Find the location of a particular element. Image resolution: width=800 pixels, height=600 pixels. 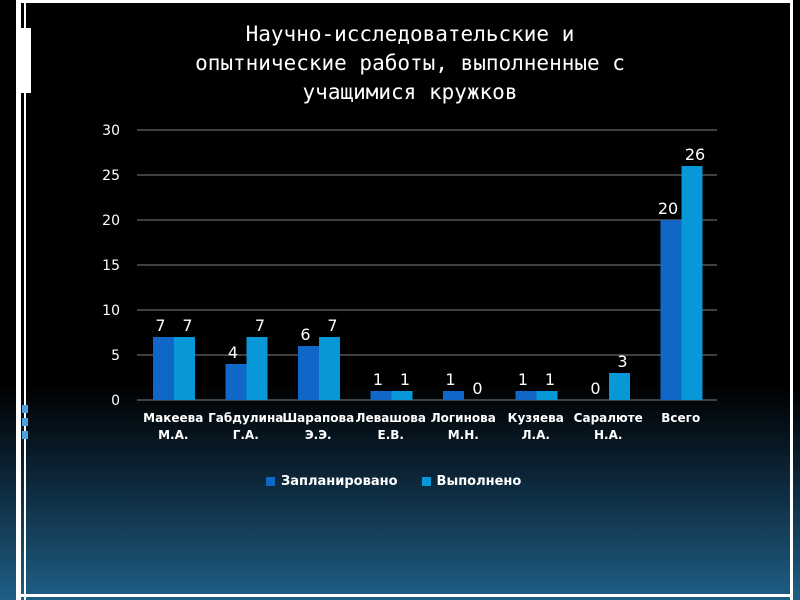

chart-legend: Запланировано Выполнено is located at coordinates (405, 481).